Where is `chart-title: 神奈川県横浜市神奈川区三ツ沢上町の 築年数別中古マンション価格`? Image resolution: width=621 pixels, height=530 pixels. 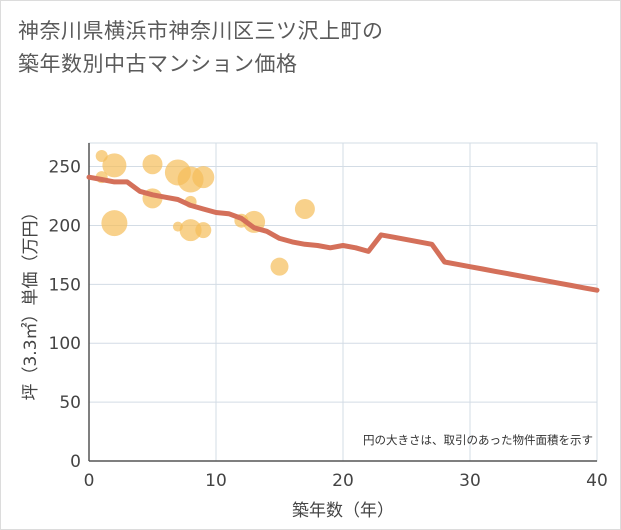
chart-title: 神奈川県横浜市神奈川区三ツ沢上町の 築年数別中古マンション価格 is located at coordinates (201, 48).